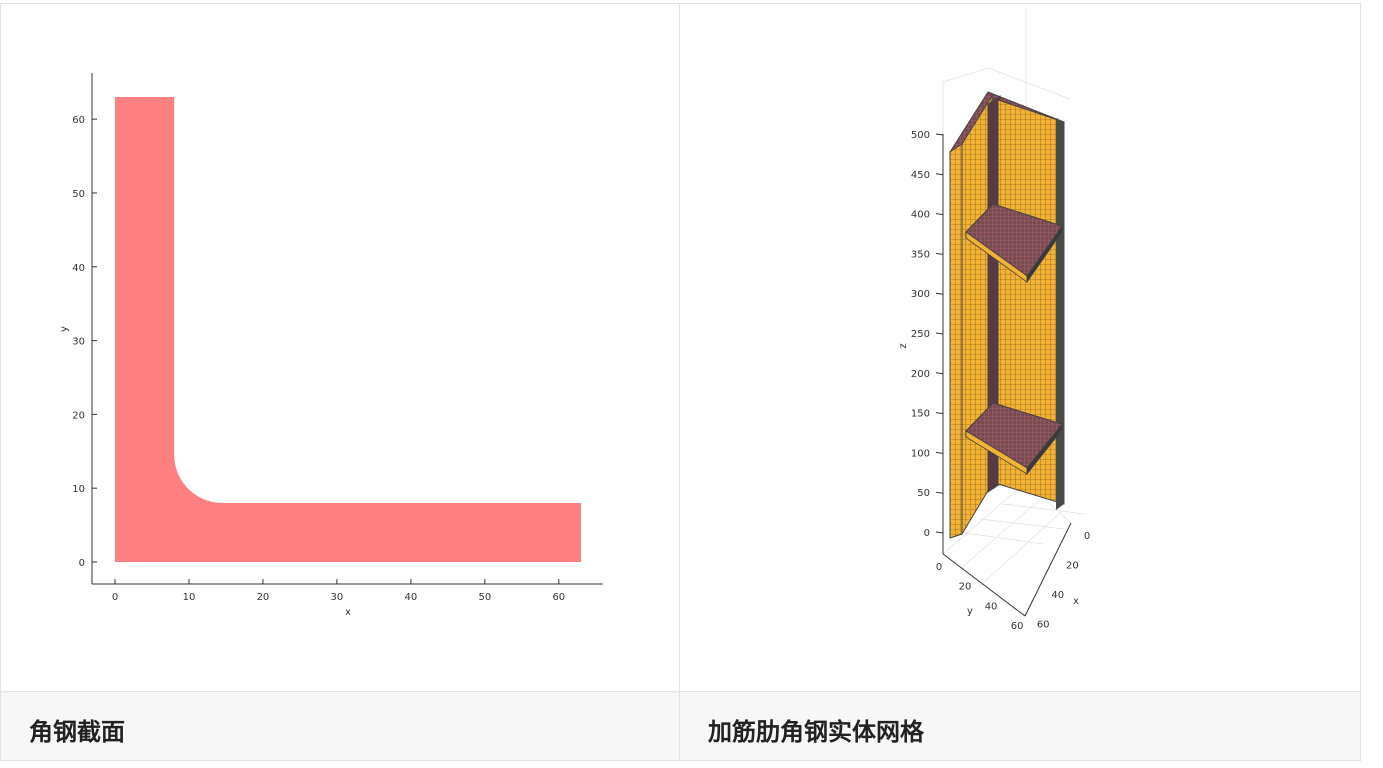  I want to click on z-tick-label: 450, so click(920, 175).